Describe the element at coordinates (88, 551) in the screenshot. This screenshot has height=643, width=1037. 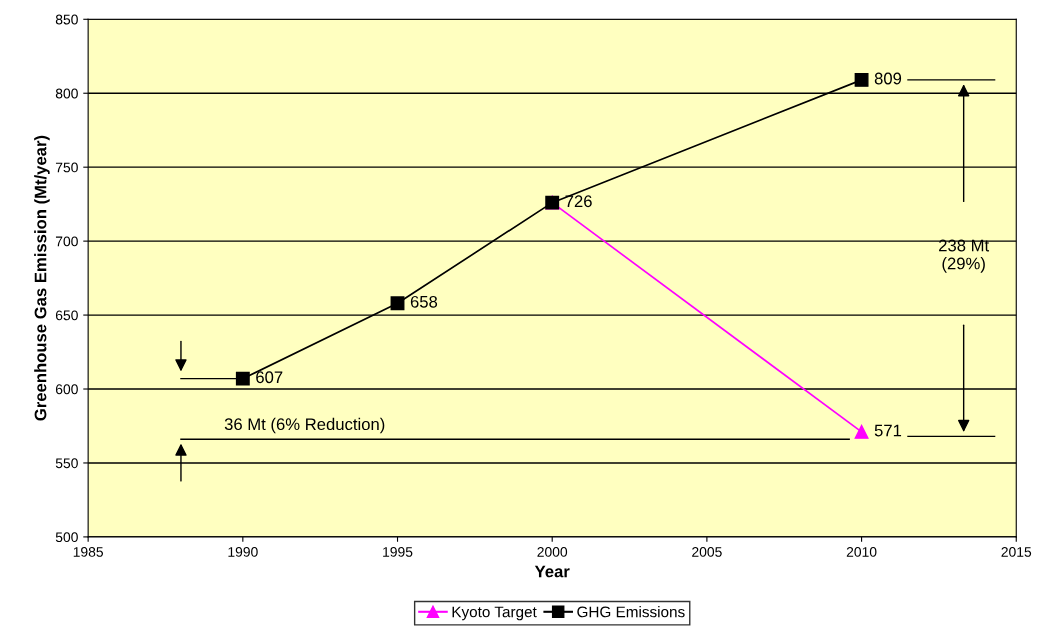
I see `x-tick-label: 1985` at that location.